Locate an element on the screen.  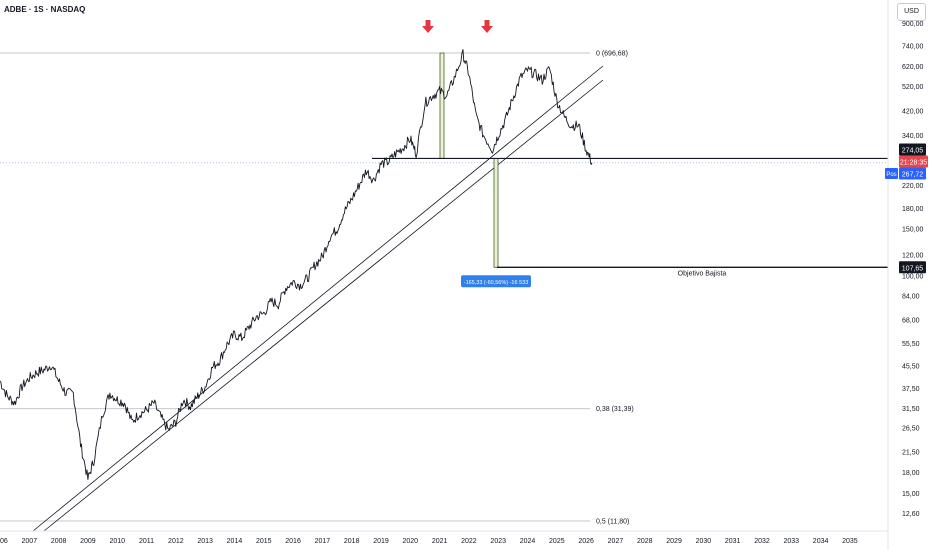
height-box-top is located at coordinates (442, 105).